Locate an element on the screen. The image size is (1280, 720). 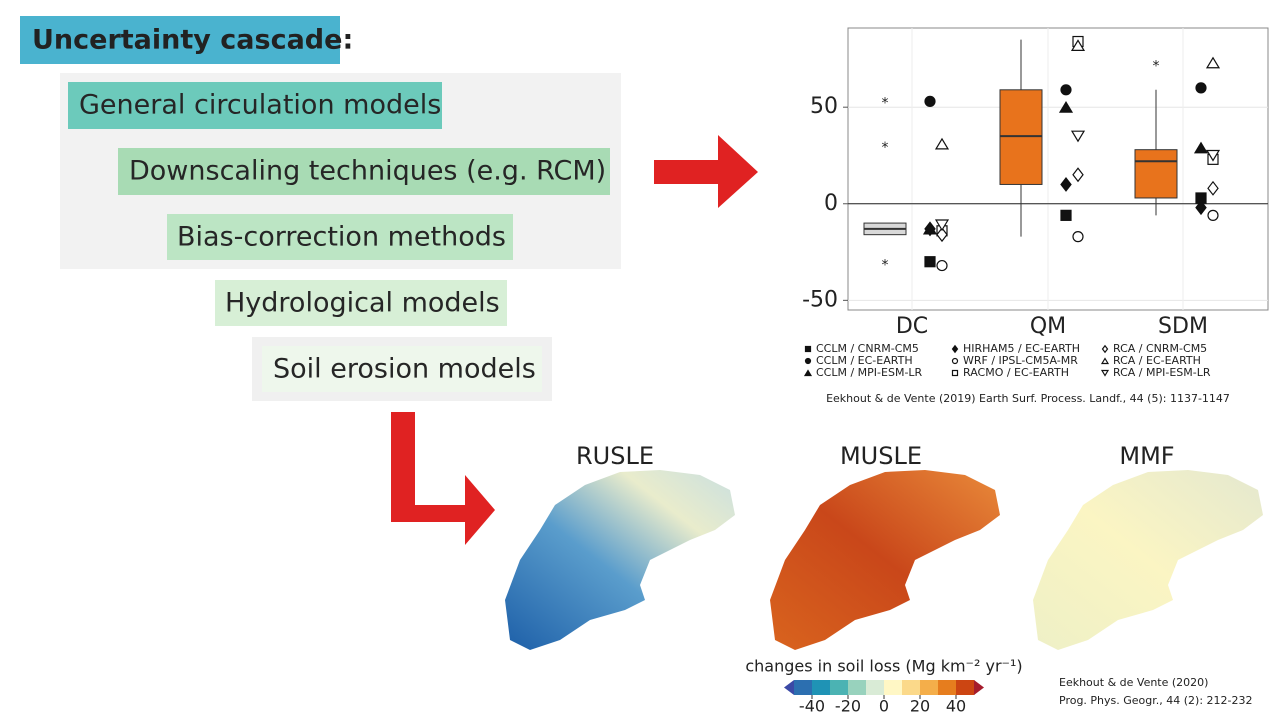
cascade-item: Bias-correction methods is located at coordinates (341, 237).